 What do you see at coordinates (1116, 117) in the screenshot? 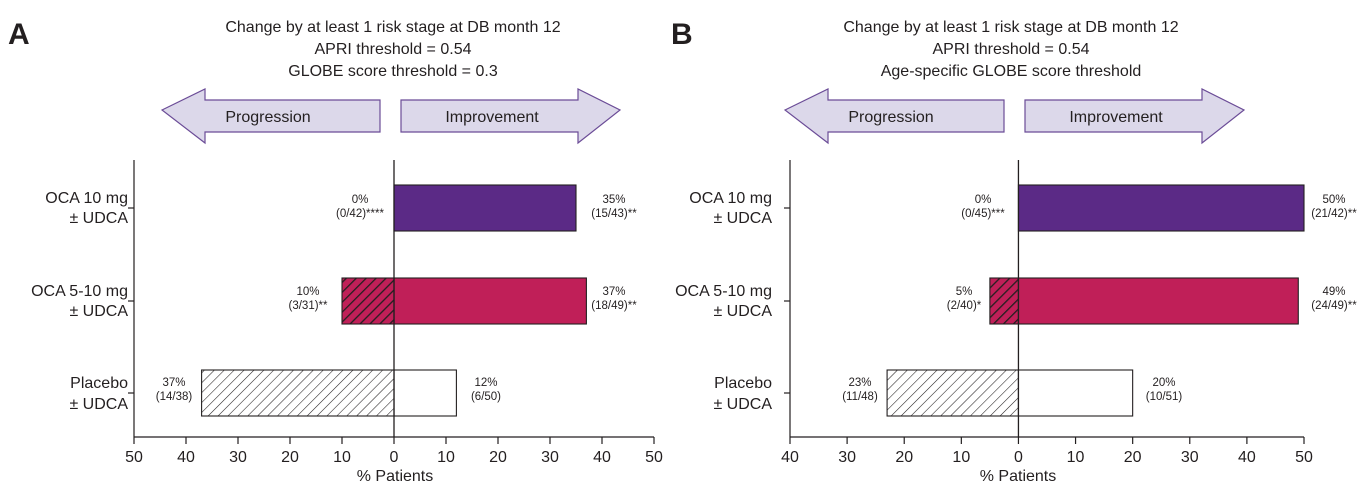
I see `panel-b-improvement-label: Improvement` at bounding box center [1116, 117].